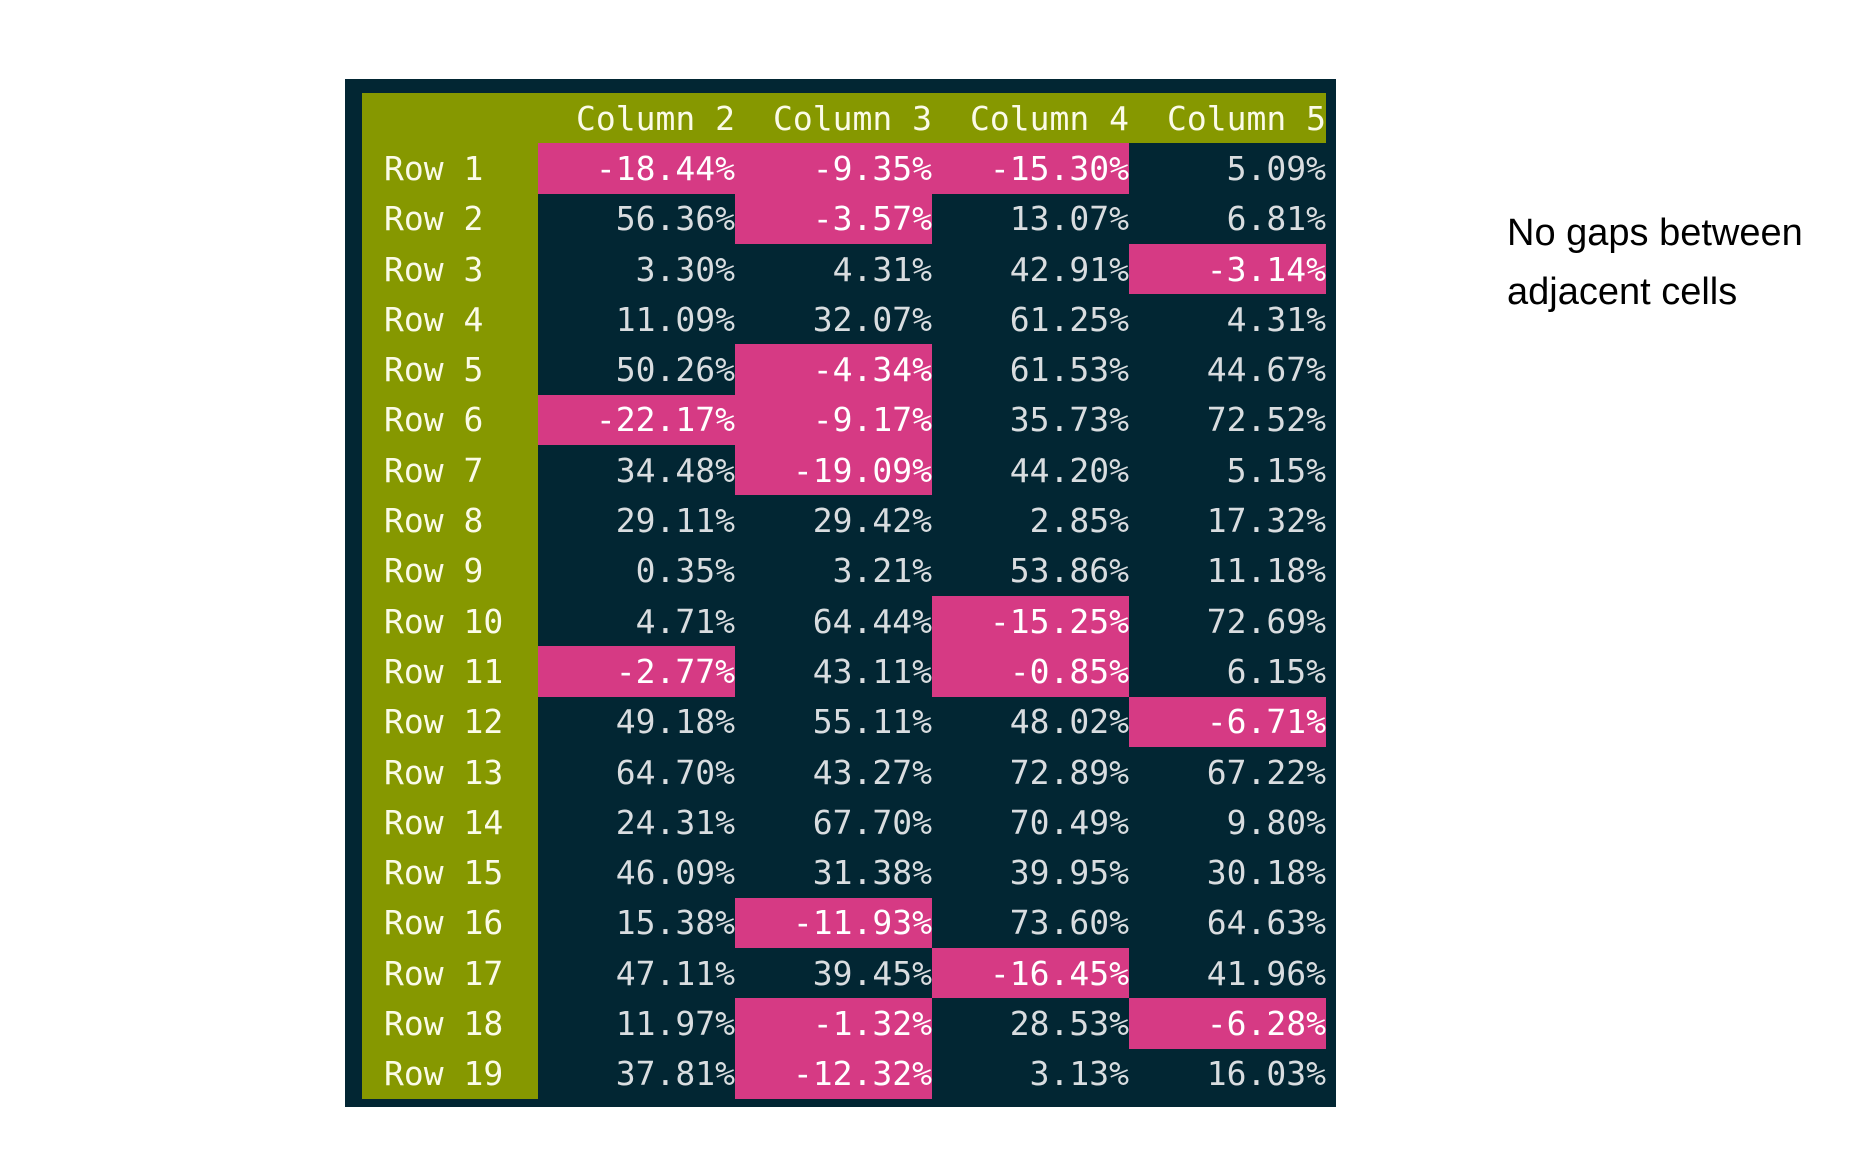  What do you see at coordinates (1069, 822) in the screenshot?
I see `table-cell: 70.49%` at bounding box center [1069, 822].